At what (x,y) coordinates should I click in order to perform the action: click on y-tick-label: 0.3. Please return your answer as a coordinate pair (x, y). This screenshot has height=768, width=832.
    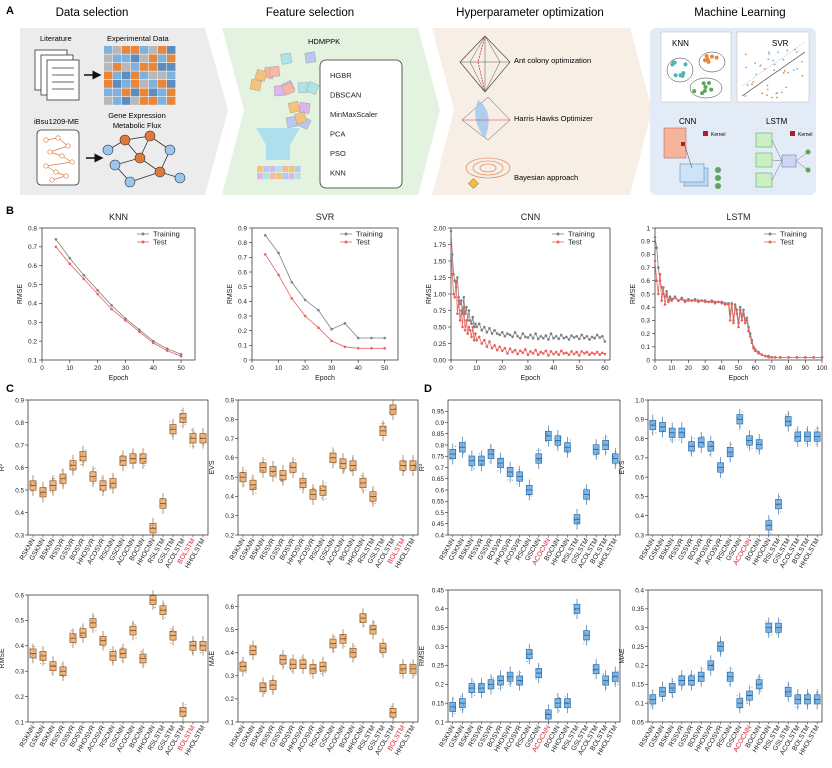
    Looking at the image, I should click on (439, 647).